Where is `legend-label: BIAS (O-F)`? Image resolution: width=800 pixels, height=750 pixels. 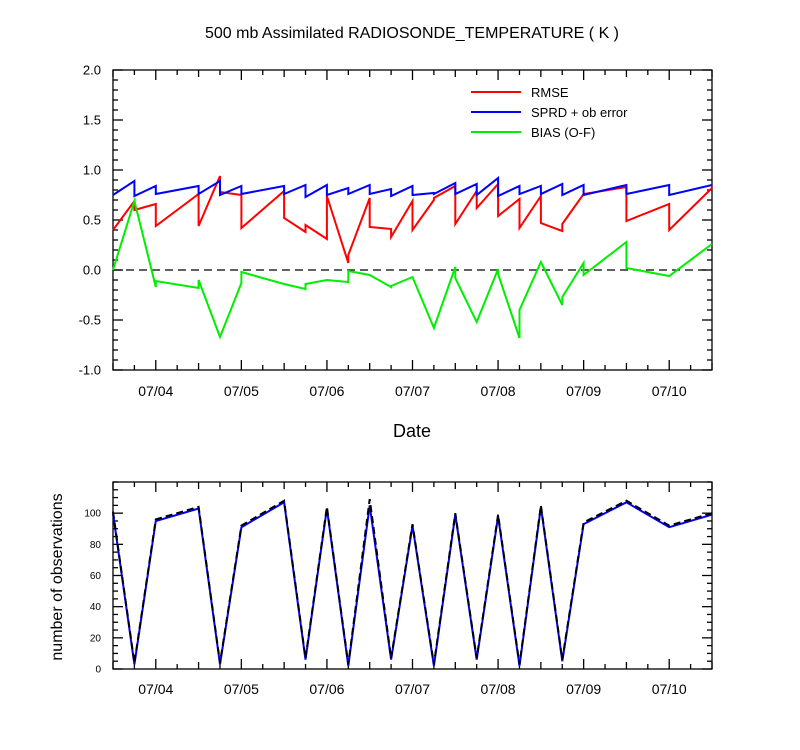
legend-label: BIAS (O-F) is located at coordinates (563, 132).